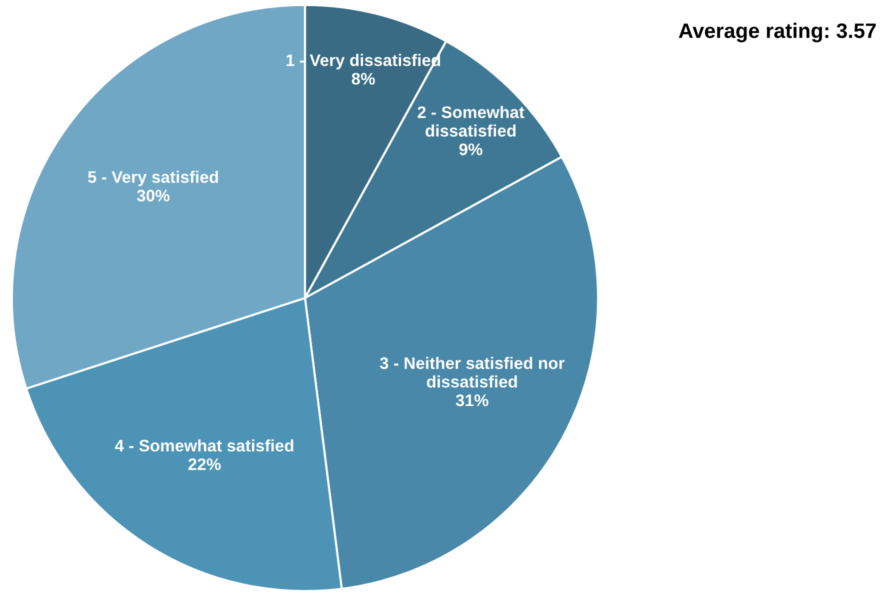 The image size is (890, 592). Describe the element at coordinates (472, 372) in the screenshot. I see `slice-label: 3 - Neither satisfied nor dissatisfied` at that location.